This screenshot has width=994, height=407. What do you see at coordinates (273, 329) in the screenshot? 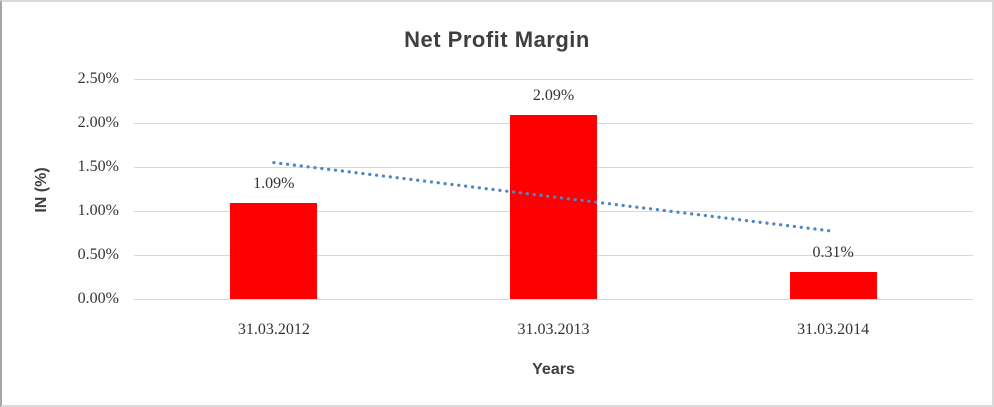
I see `x-tick-label: 31.03.2012` at bounding box center [273, 329].